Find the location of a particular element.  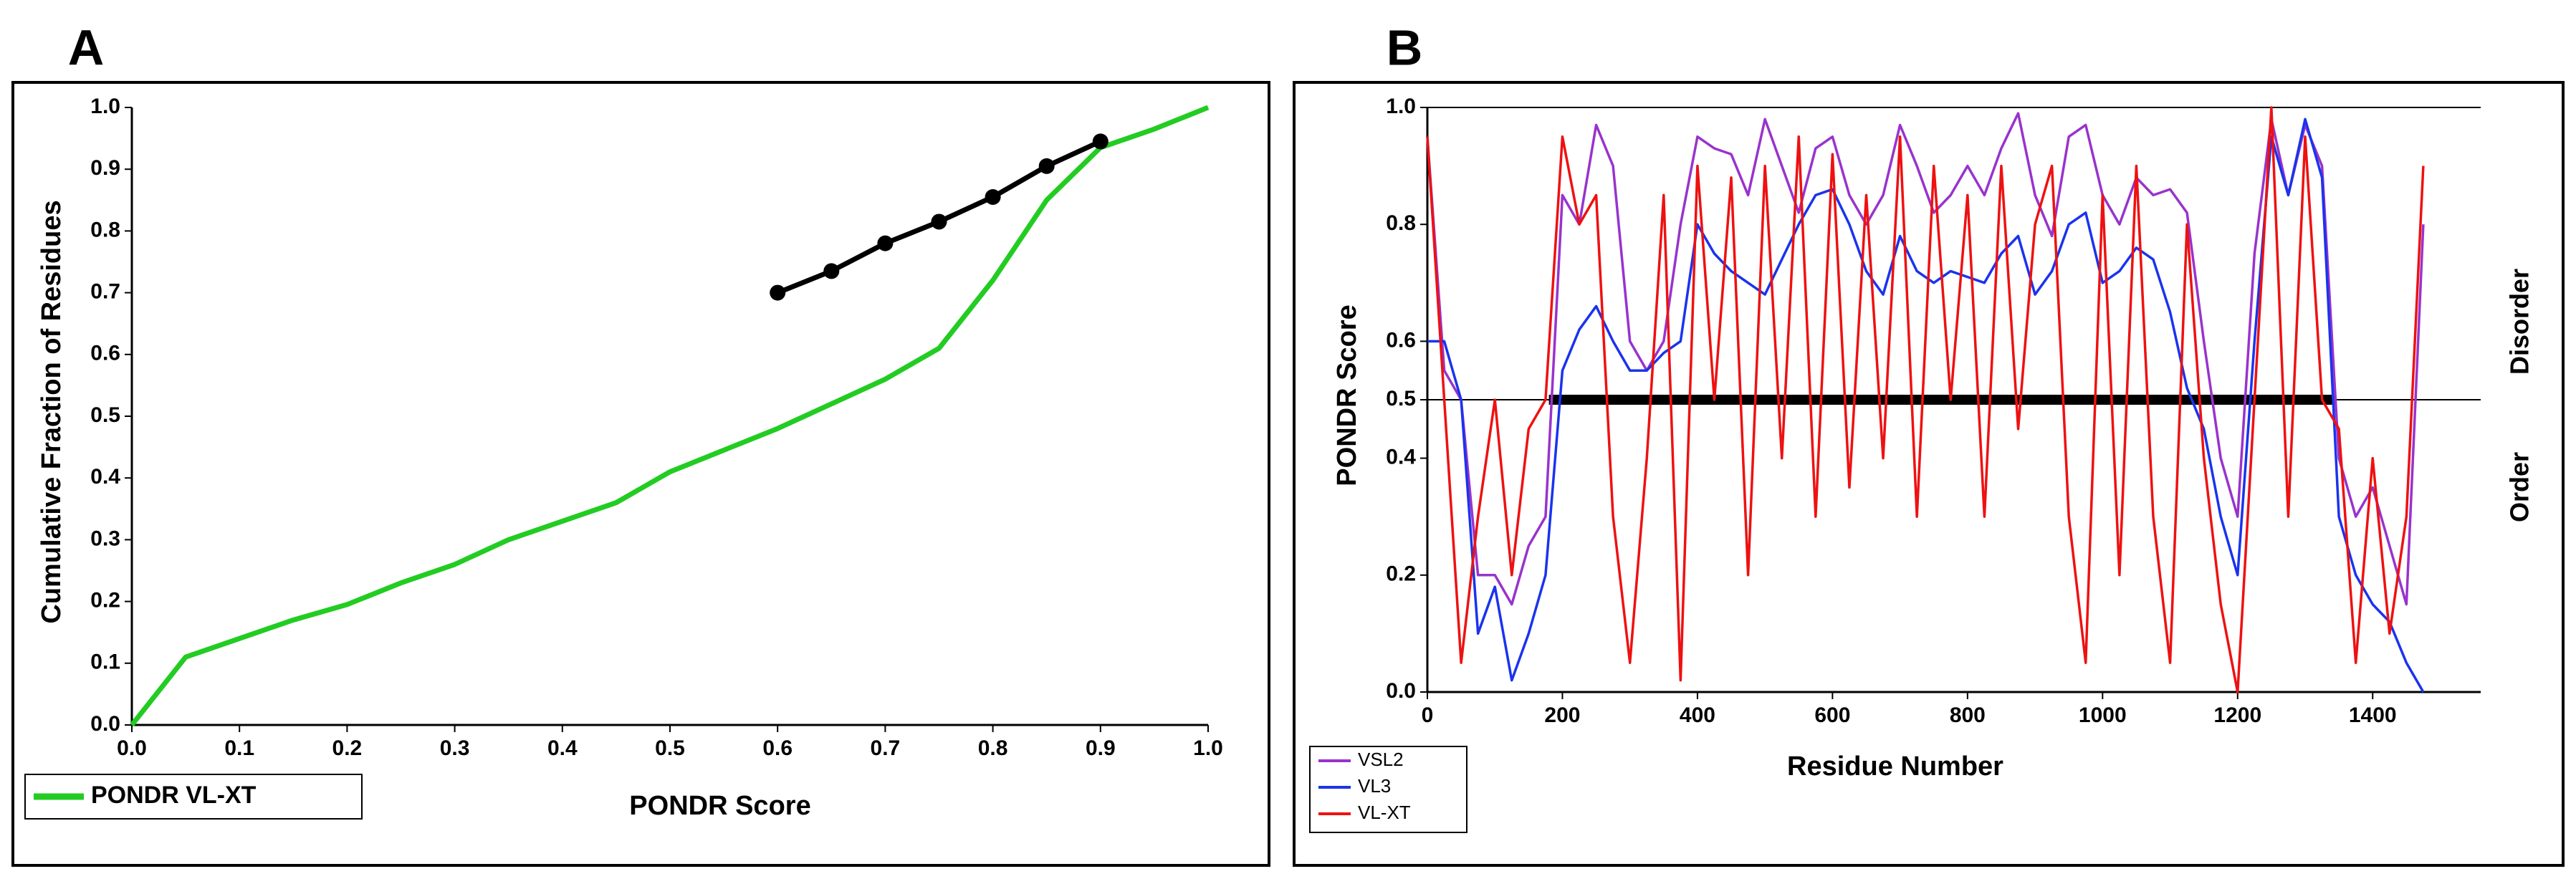

x-axis-label: Residue Number is located at coordinates (1895, 766).